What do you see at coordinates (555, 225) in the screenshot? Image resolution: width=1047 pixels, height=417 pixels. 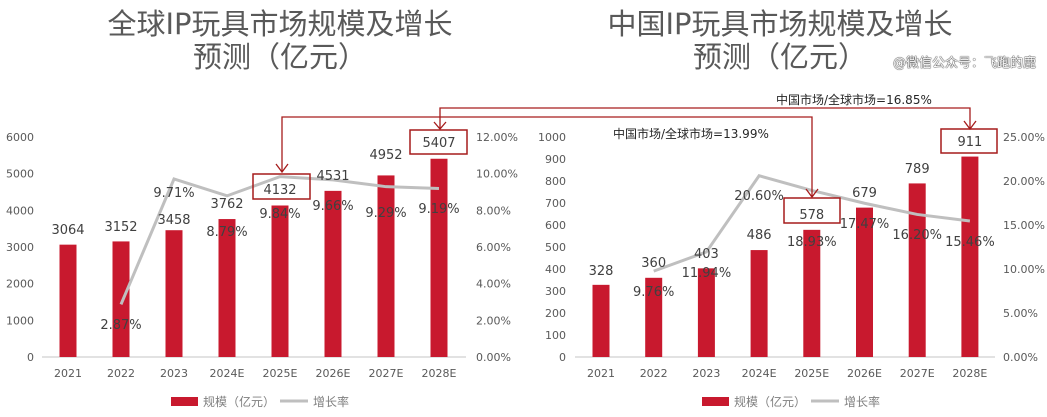 I see `y-tick-label: 600` at bounding box center [555, 225].